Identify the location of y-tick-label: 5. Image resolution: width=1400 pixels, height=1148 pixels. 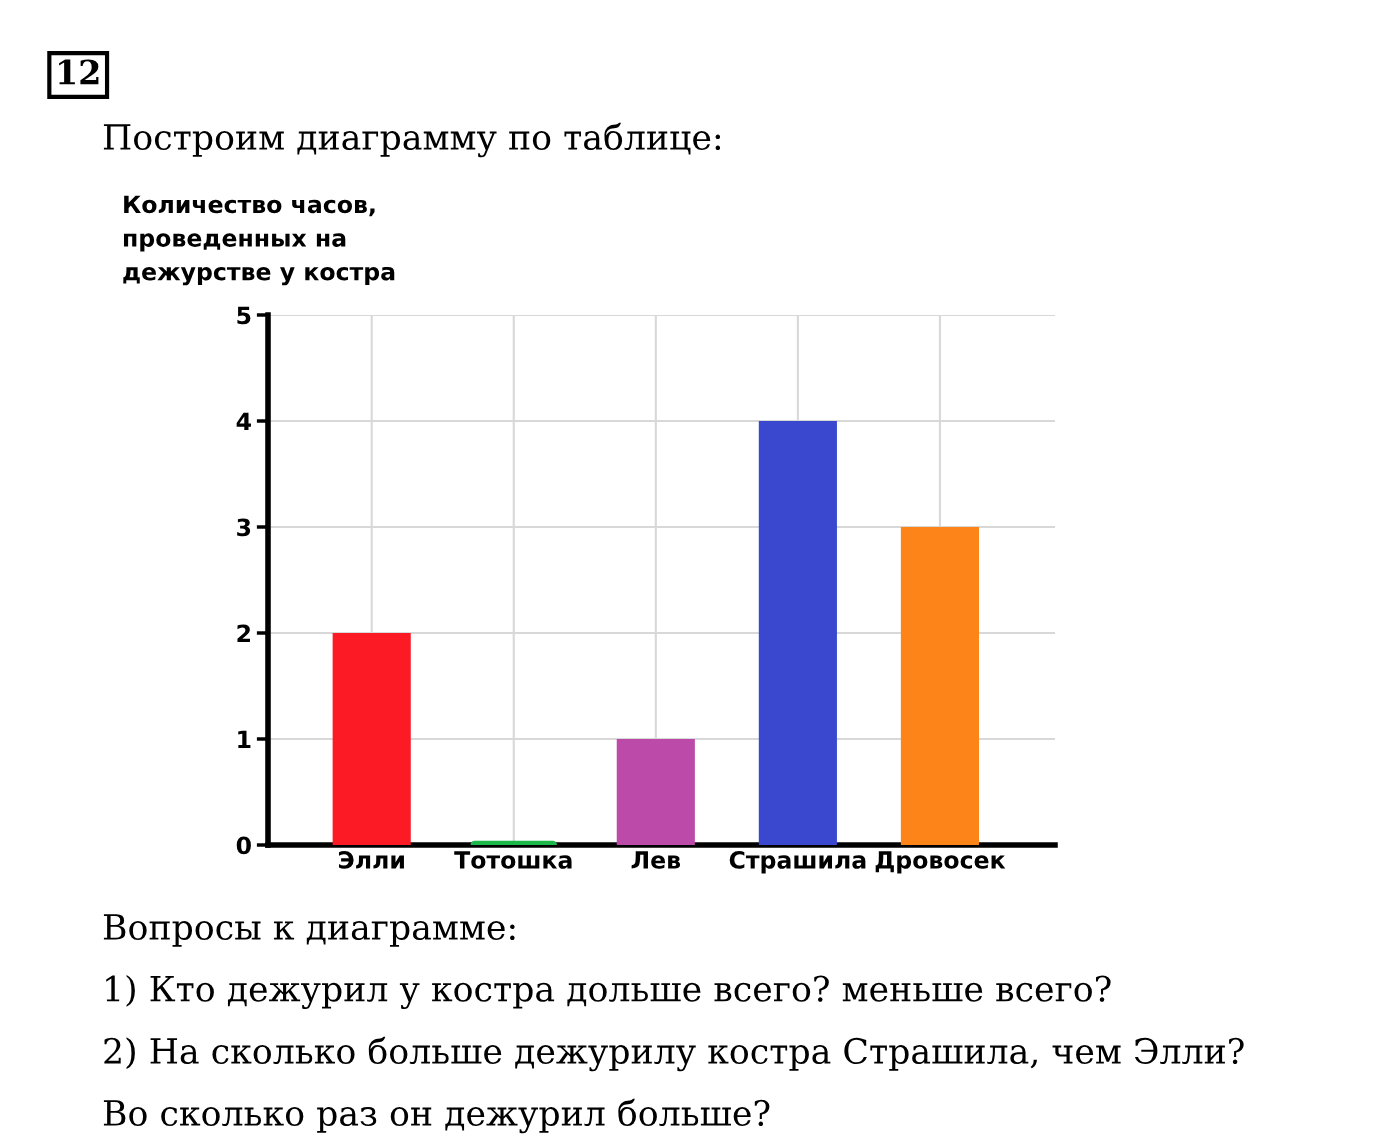
(244, 315).